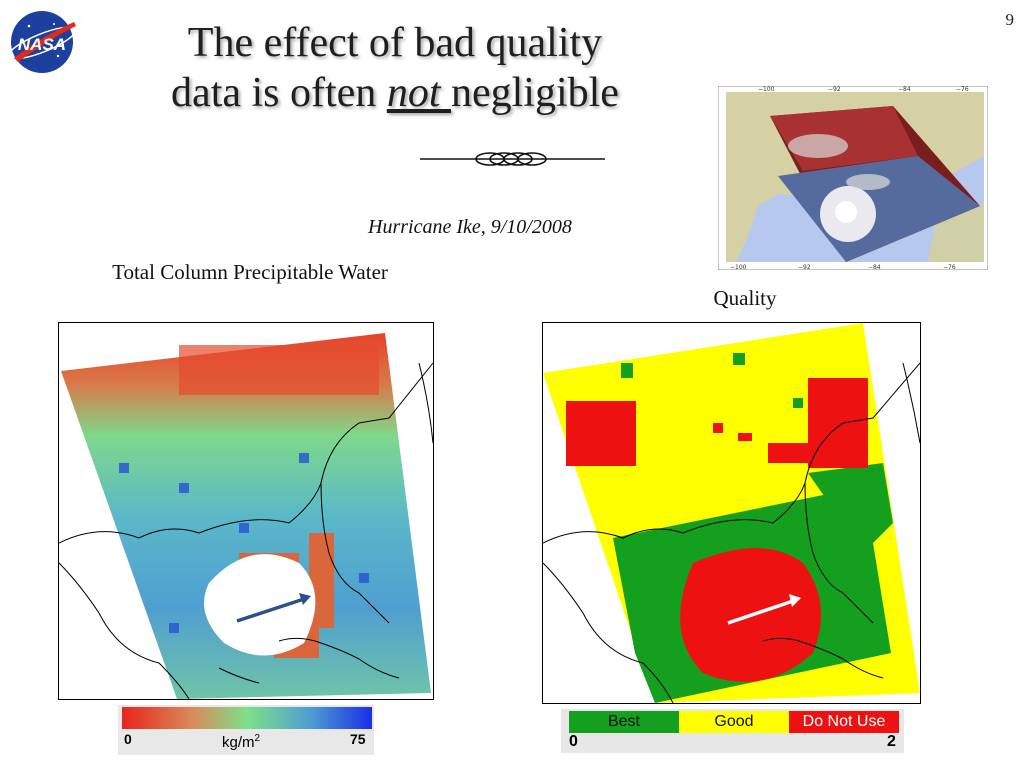 This screenshot has width=1024, height=768. Describe the element at coordinates (42, 44) in the screenshot. I see `nasa-logo-text: NASA` at that location.